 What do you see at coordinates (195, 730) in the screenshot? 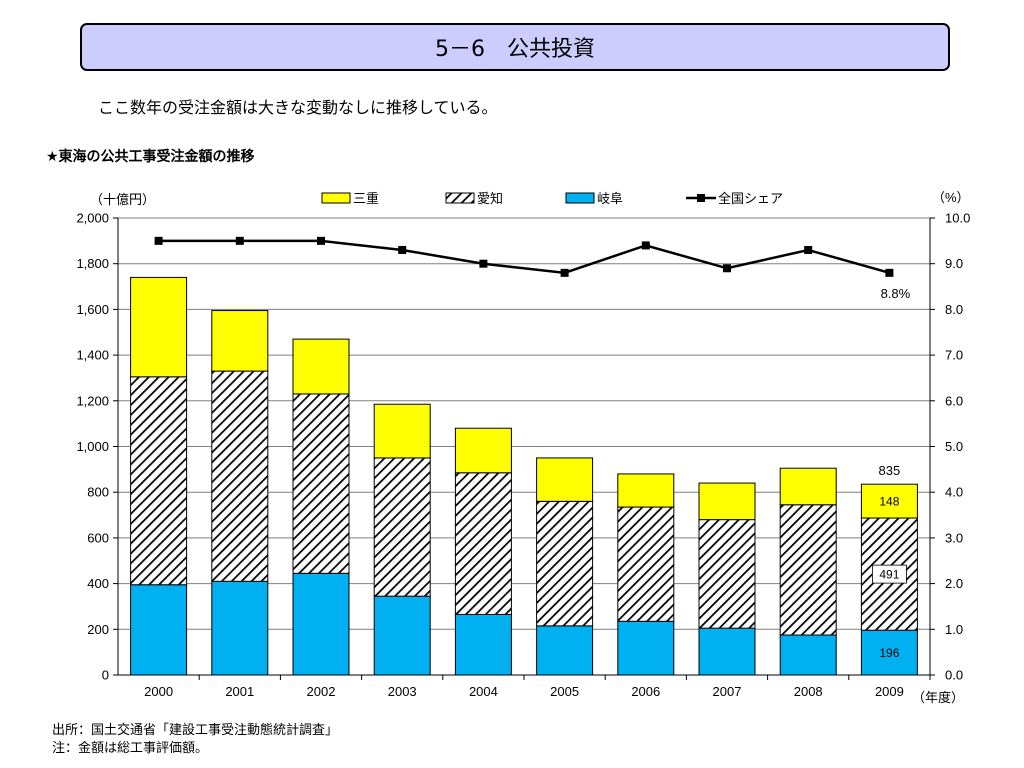
I see `footnote-source: 出所：国土交通省「建設工事受注動態統計調査」` at bounding box center [195, 730].